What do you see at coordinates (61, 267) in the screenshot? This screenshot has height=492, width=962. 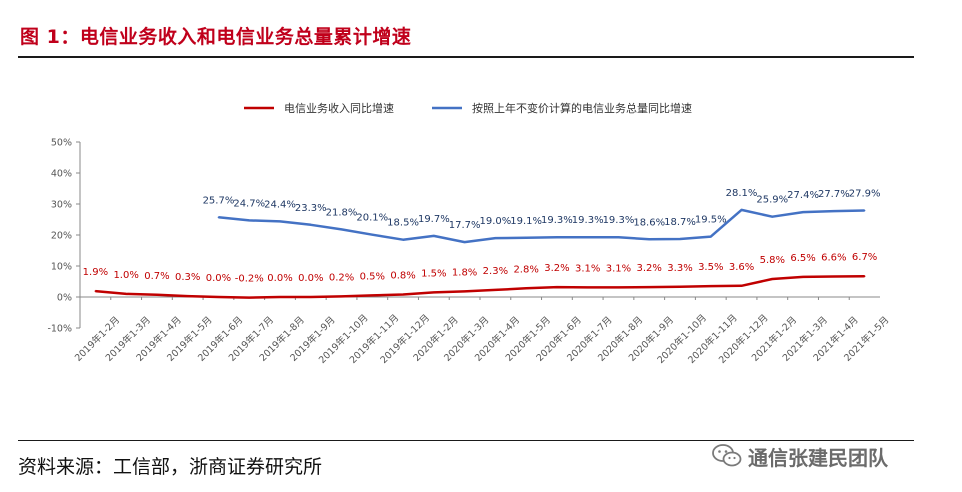 I see `y-tick-label: 10%` at bounding box center [61, 267].